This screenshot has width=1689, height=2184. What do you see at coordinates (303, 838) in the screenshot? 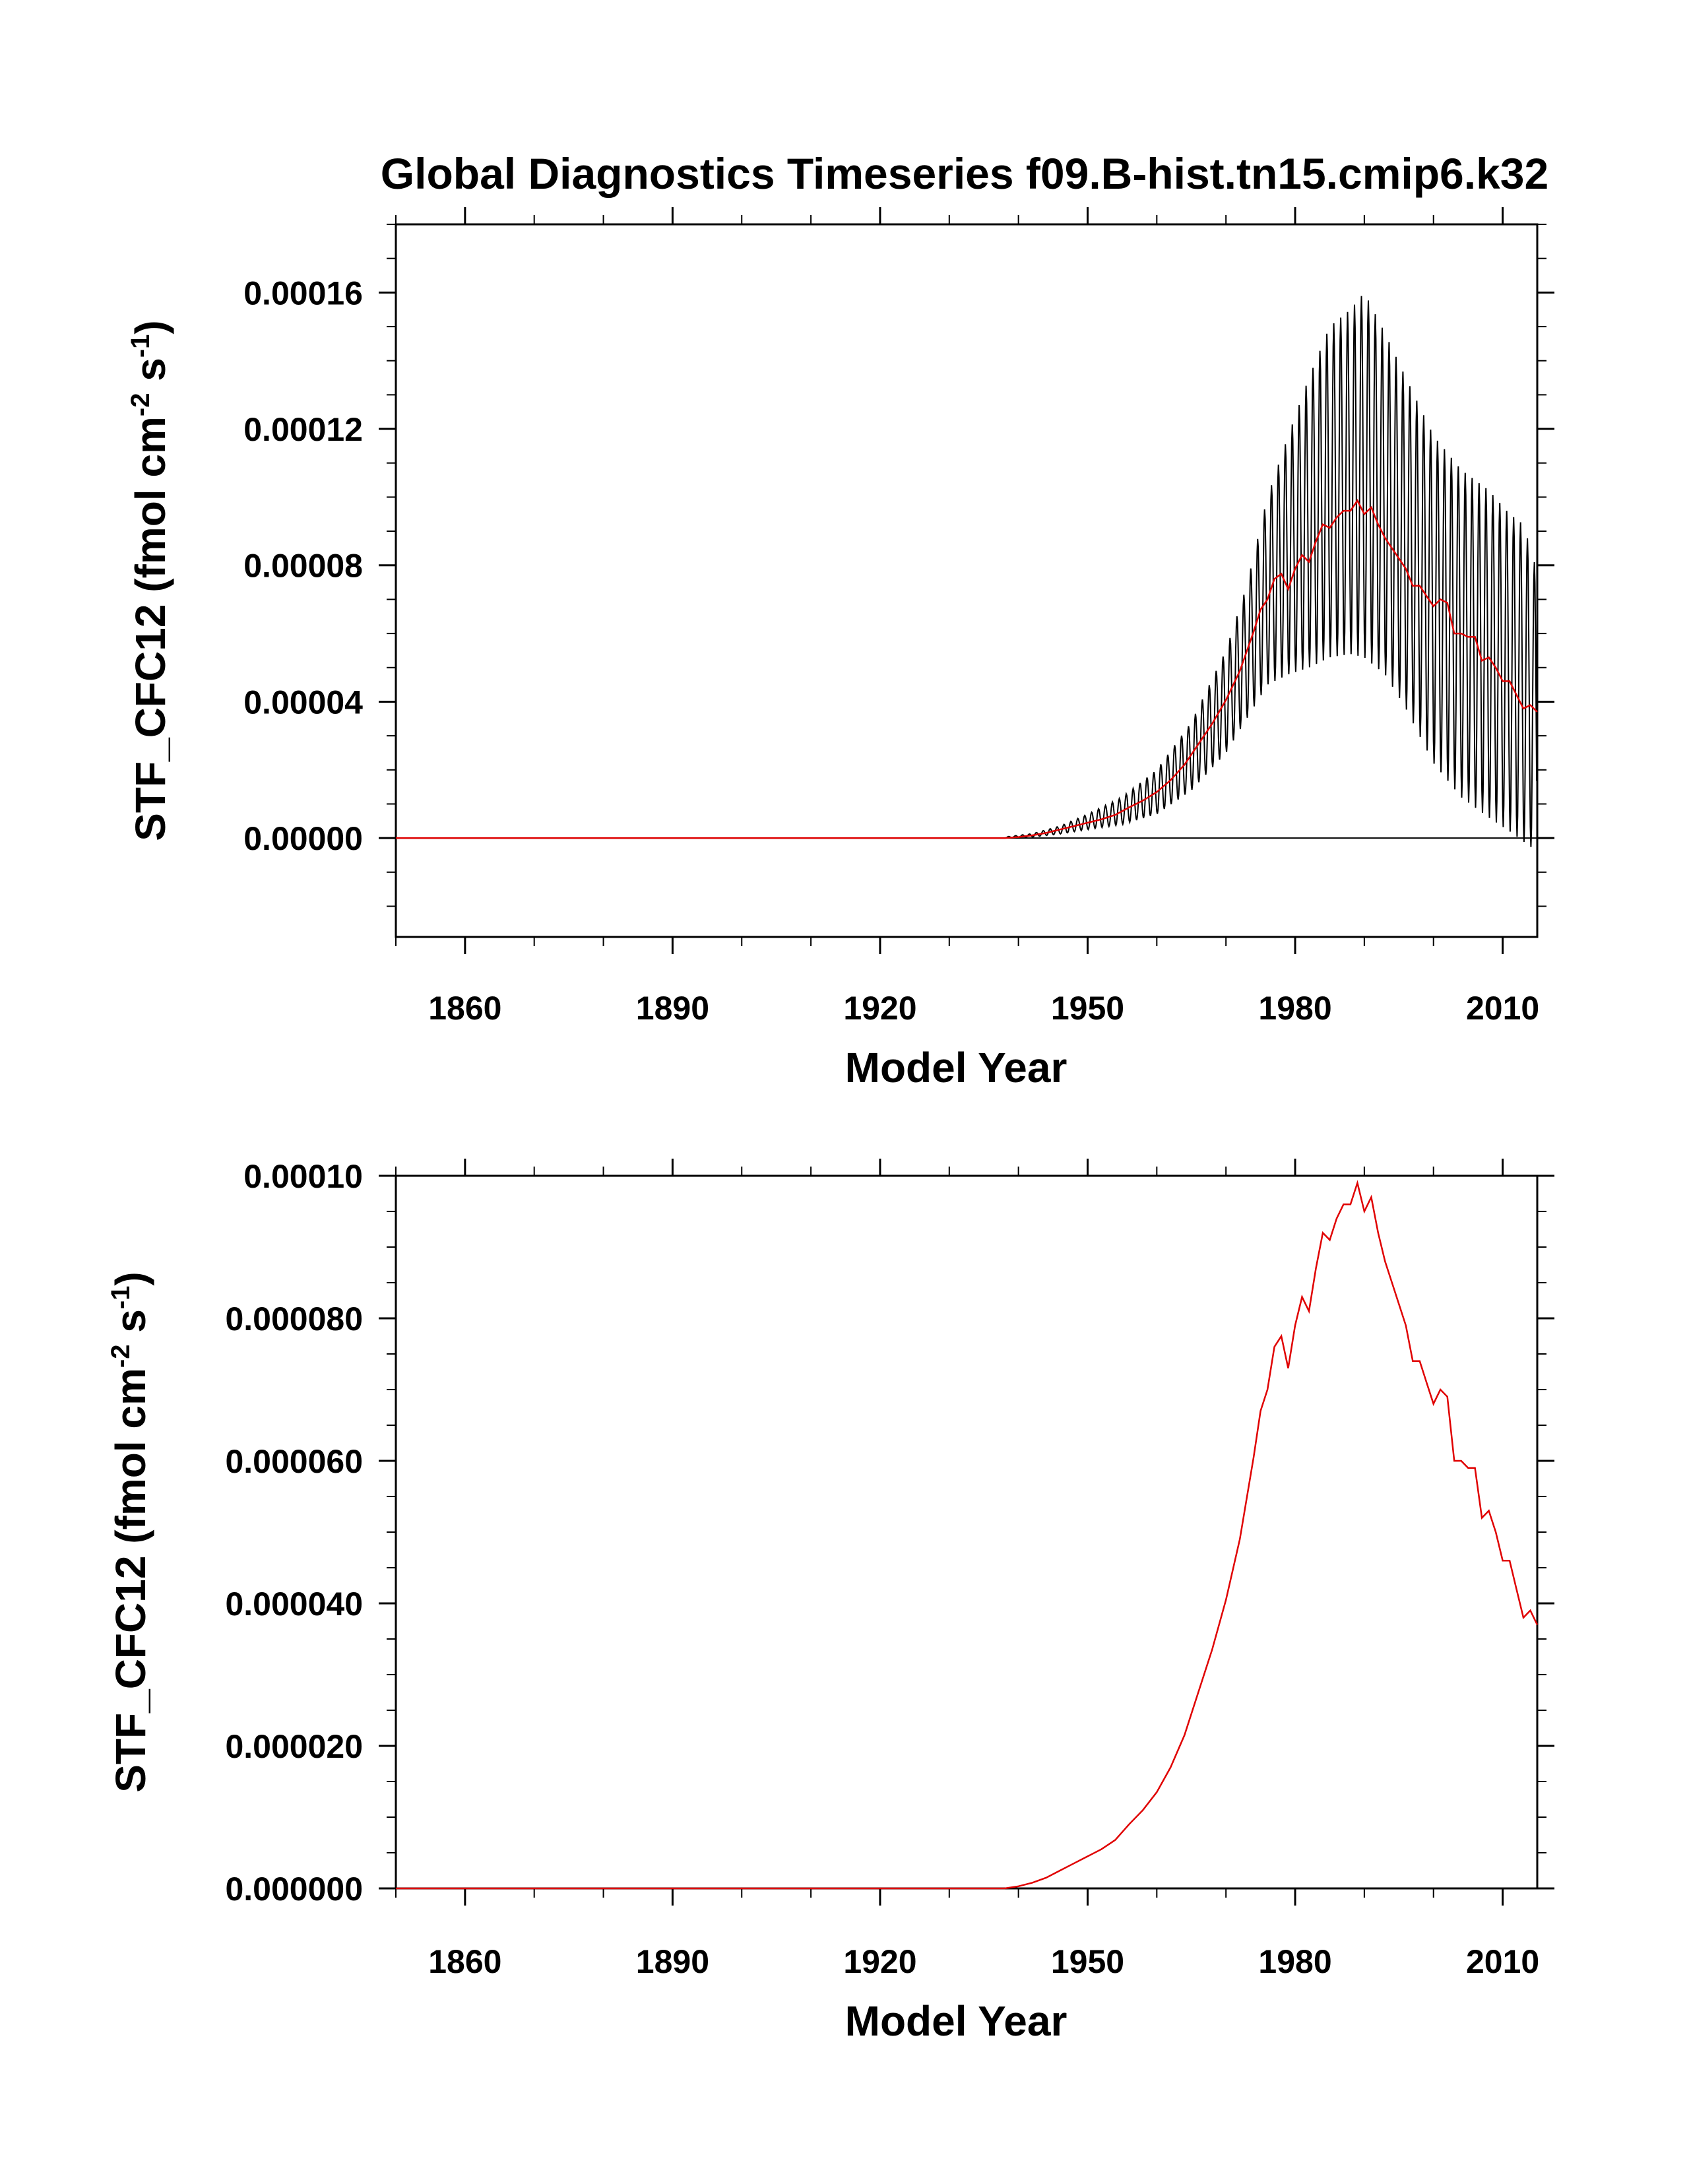
I see `y-tick-label: 0.00000` at bounding box center [303, 838].